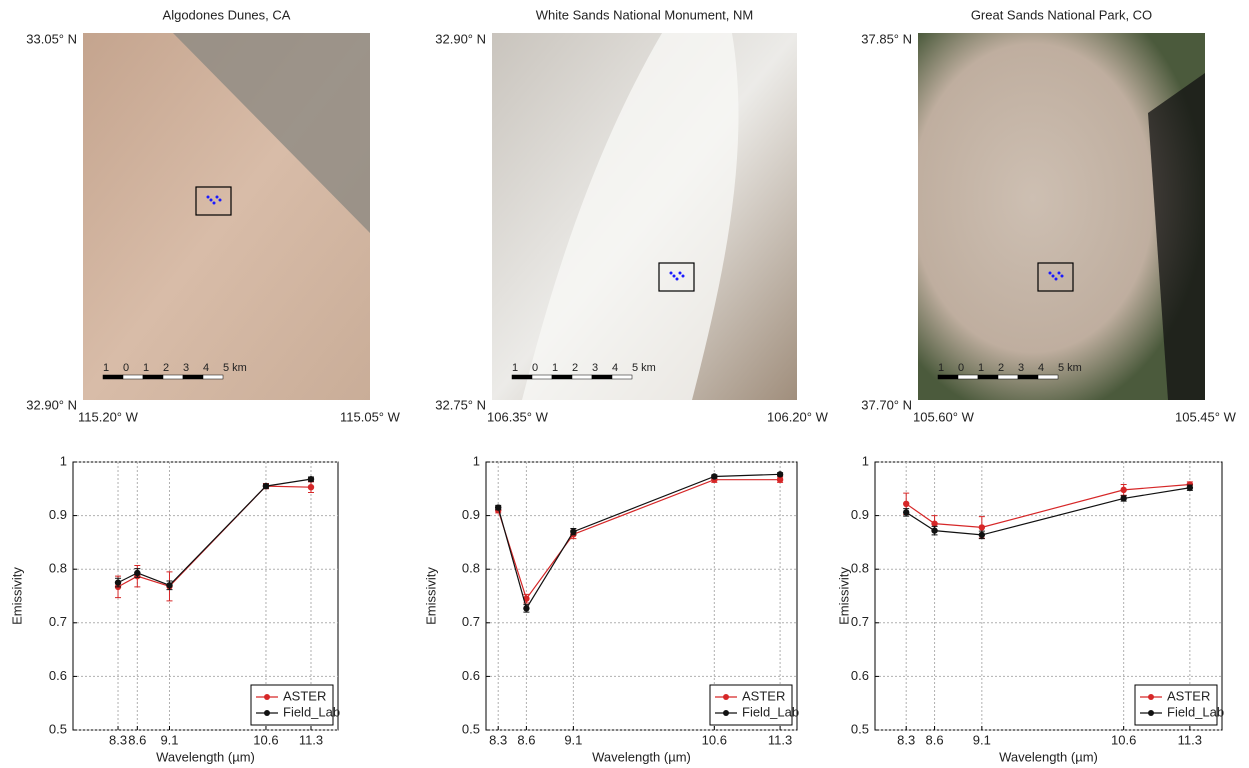 The width and height of the screenshot is (1249, 768). I want to click on y-axis-label: Emissivity, so click(843, 596).